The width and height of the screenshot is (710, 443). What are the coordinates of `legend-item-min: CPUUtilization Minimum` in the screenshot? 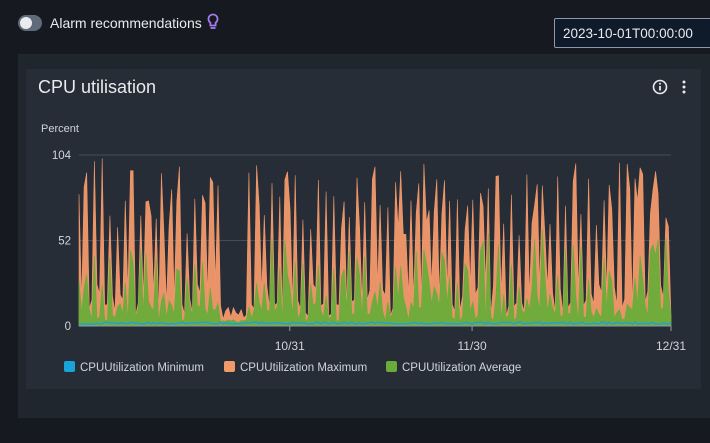 It's located at (134, 367).